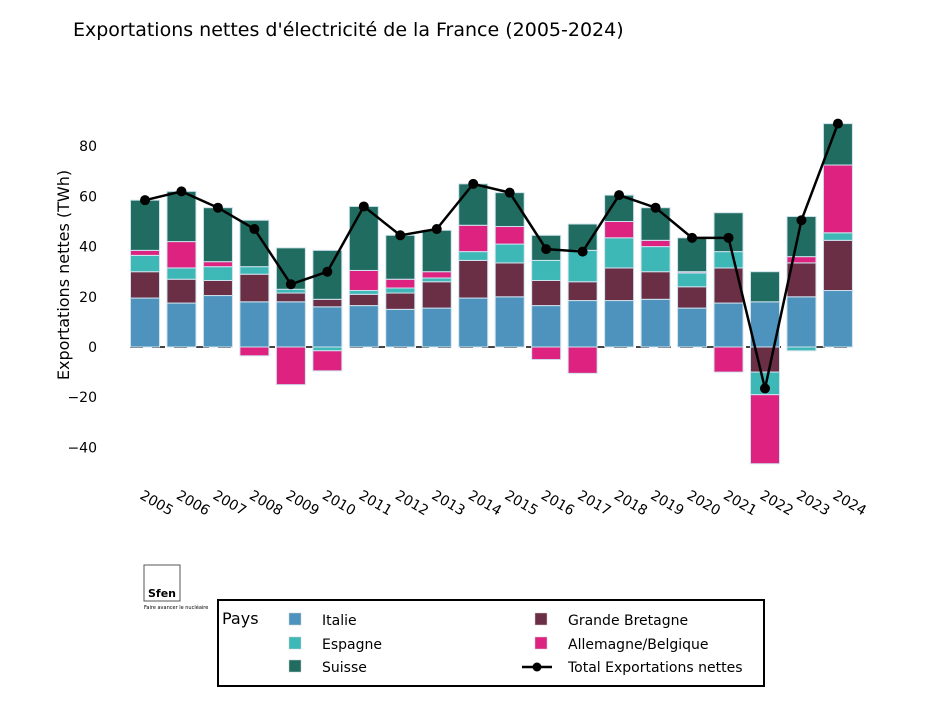  I want to click on total-point-2007, so click(217, 207).